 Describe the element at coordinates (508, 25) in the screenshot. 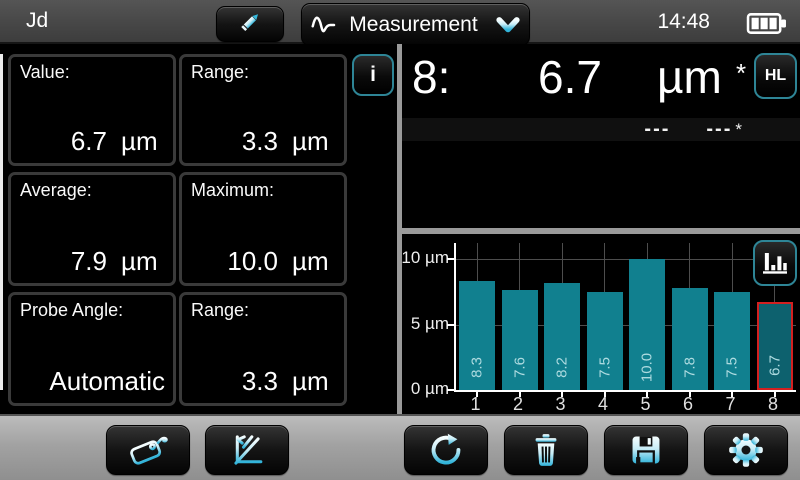

I see `chevron-down-icon` at that location.